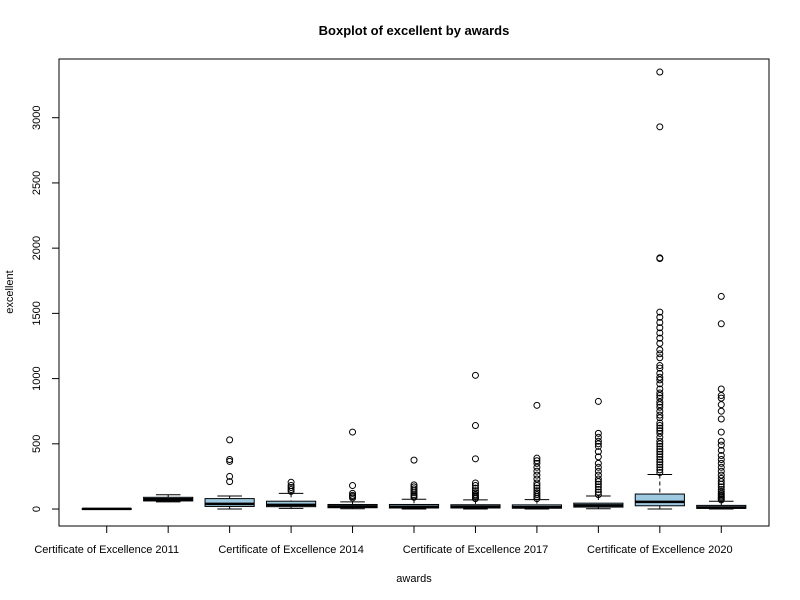 The width and height of the screenshot is (800, 600). I want to click on y-axis: 0 500 1000 1500 2000 2500 3000, so click(45, 308).